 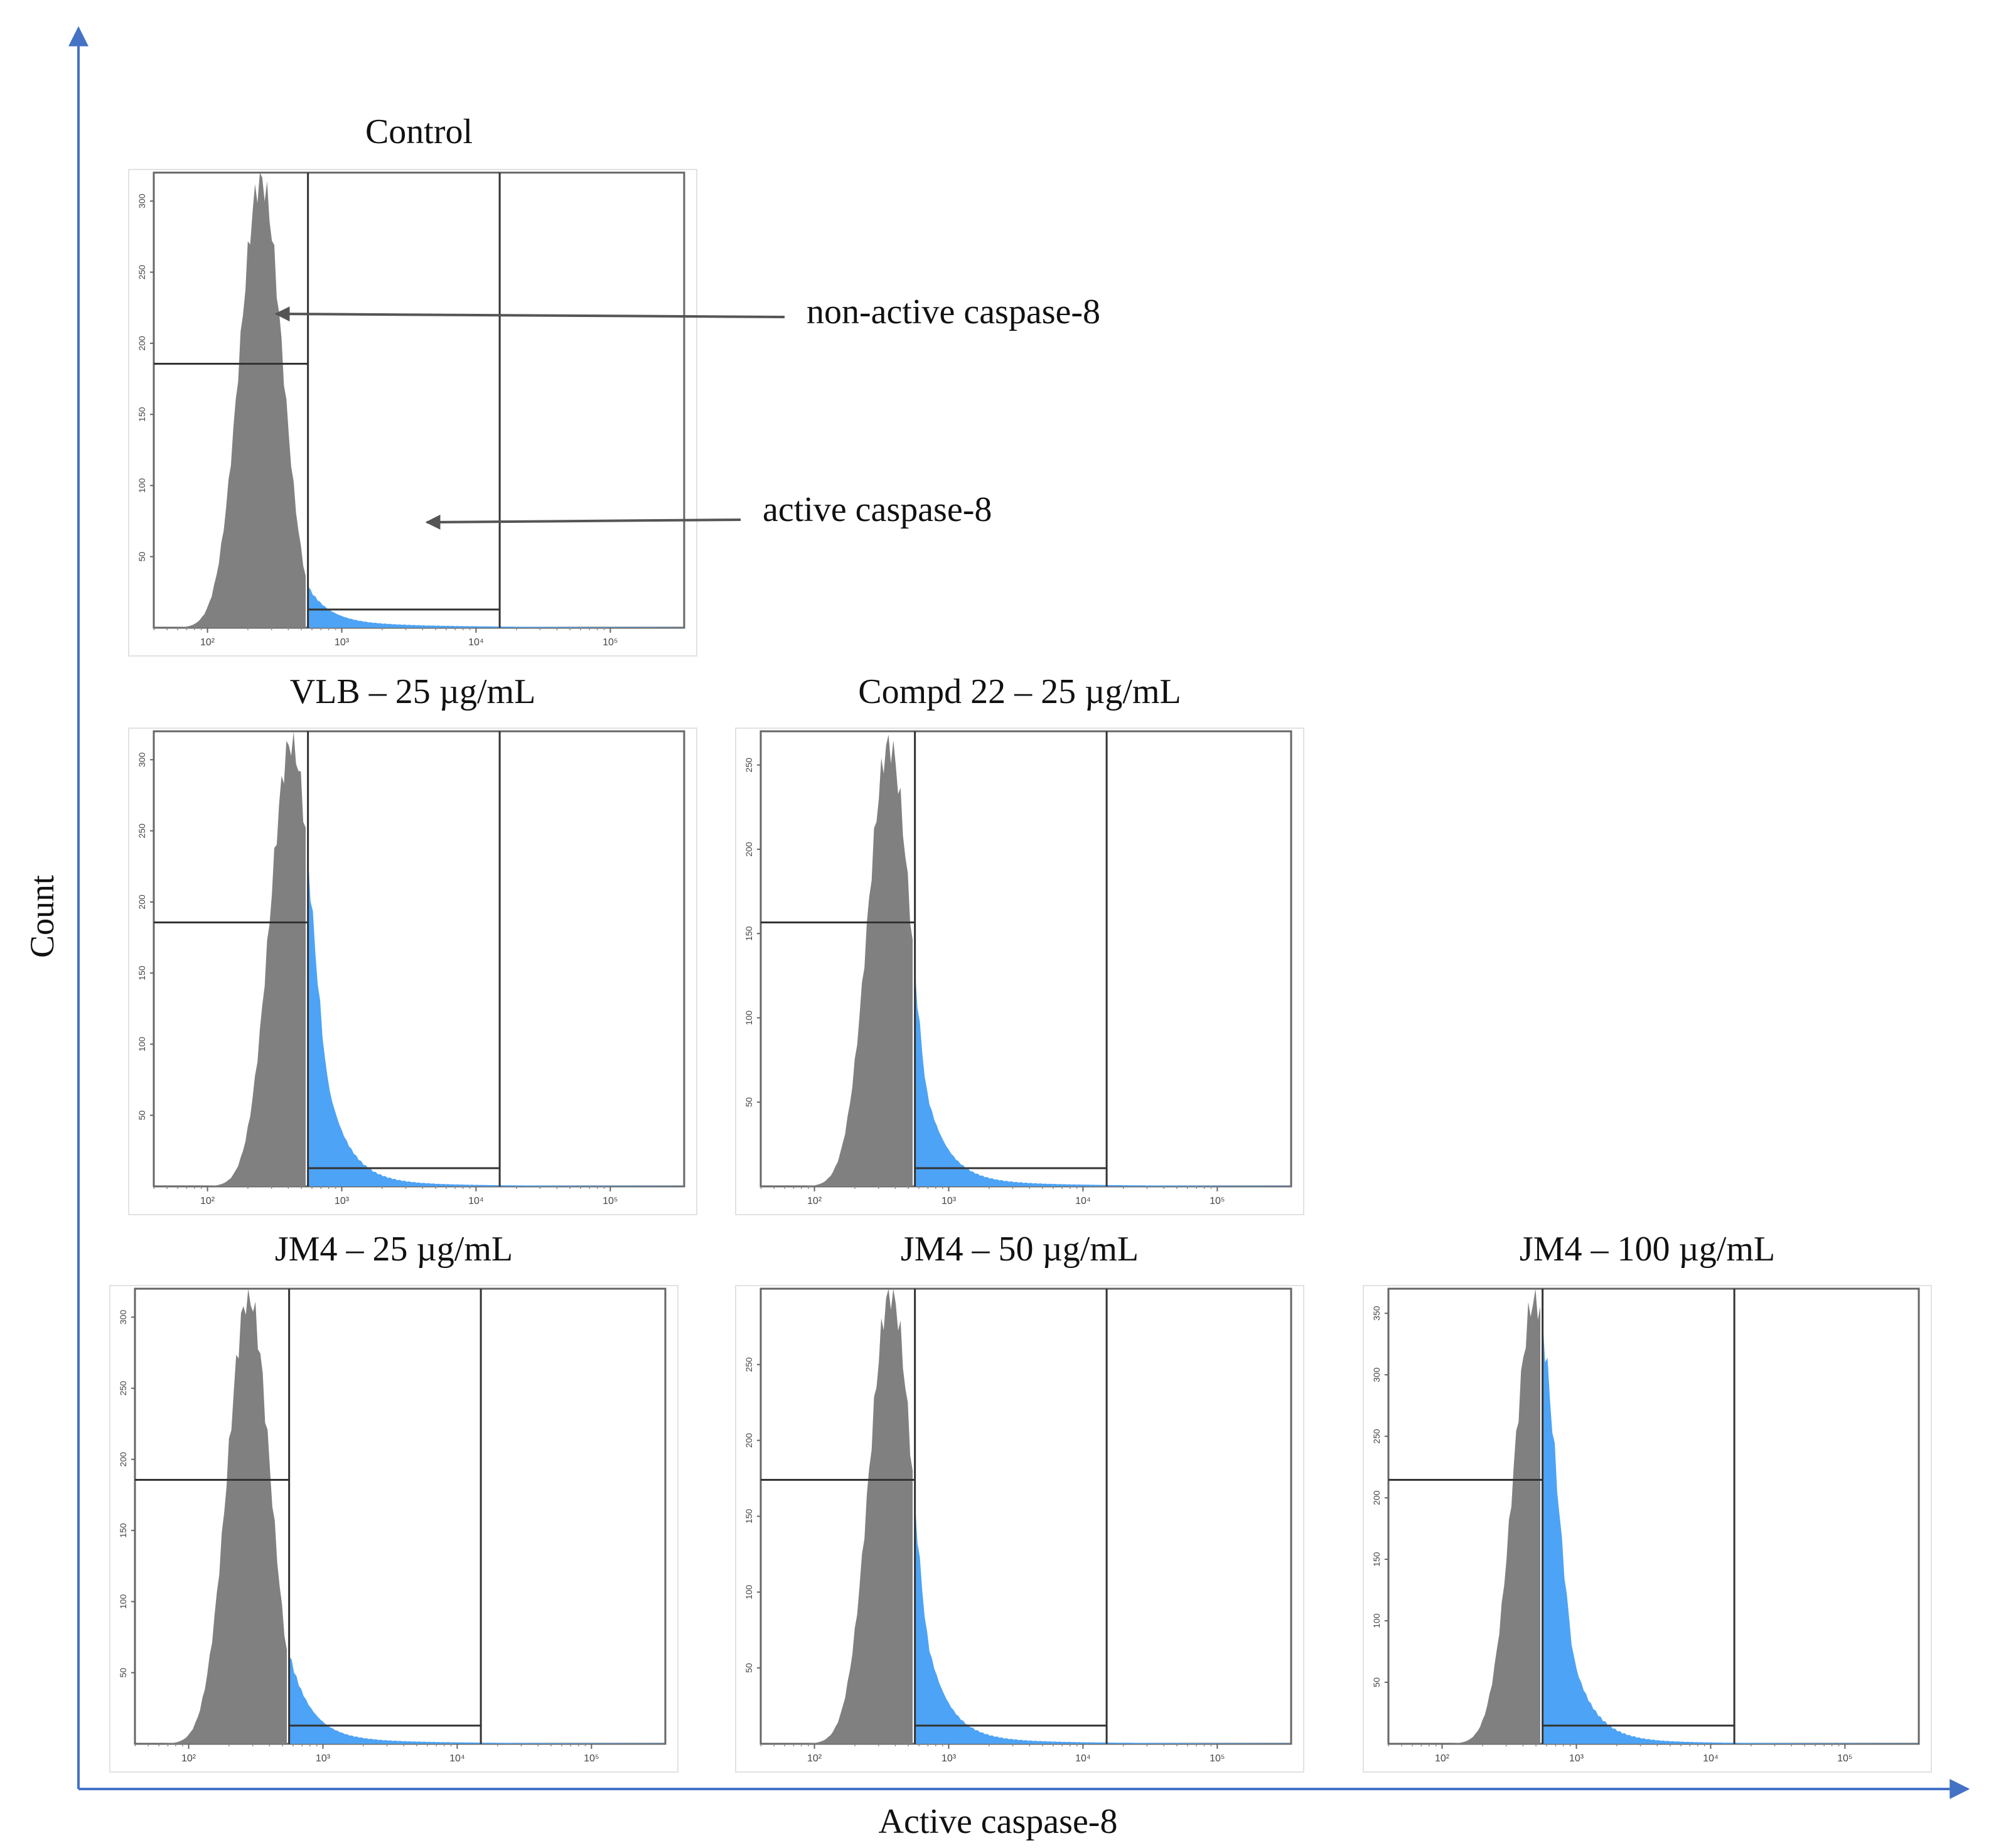 I want to click on panel-title: Compd 22 – 25 µg/mL, so click(x=1019, y=691).